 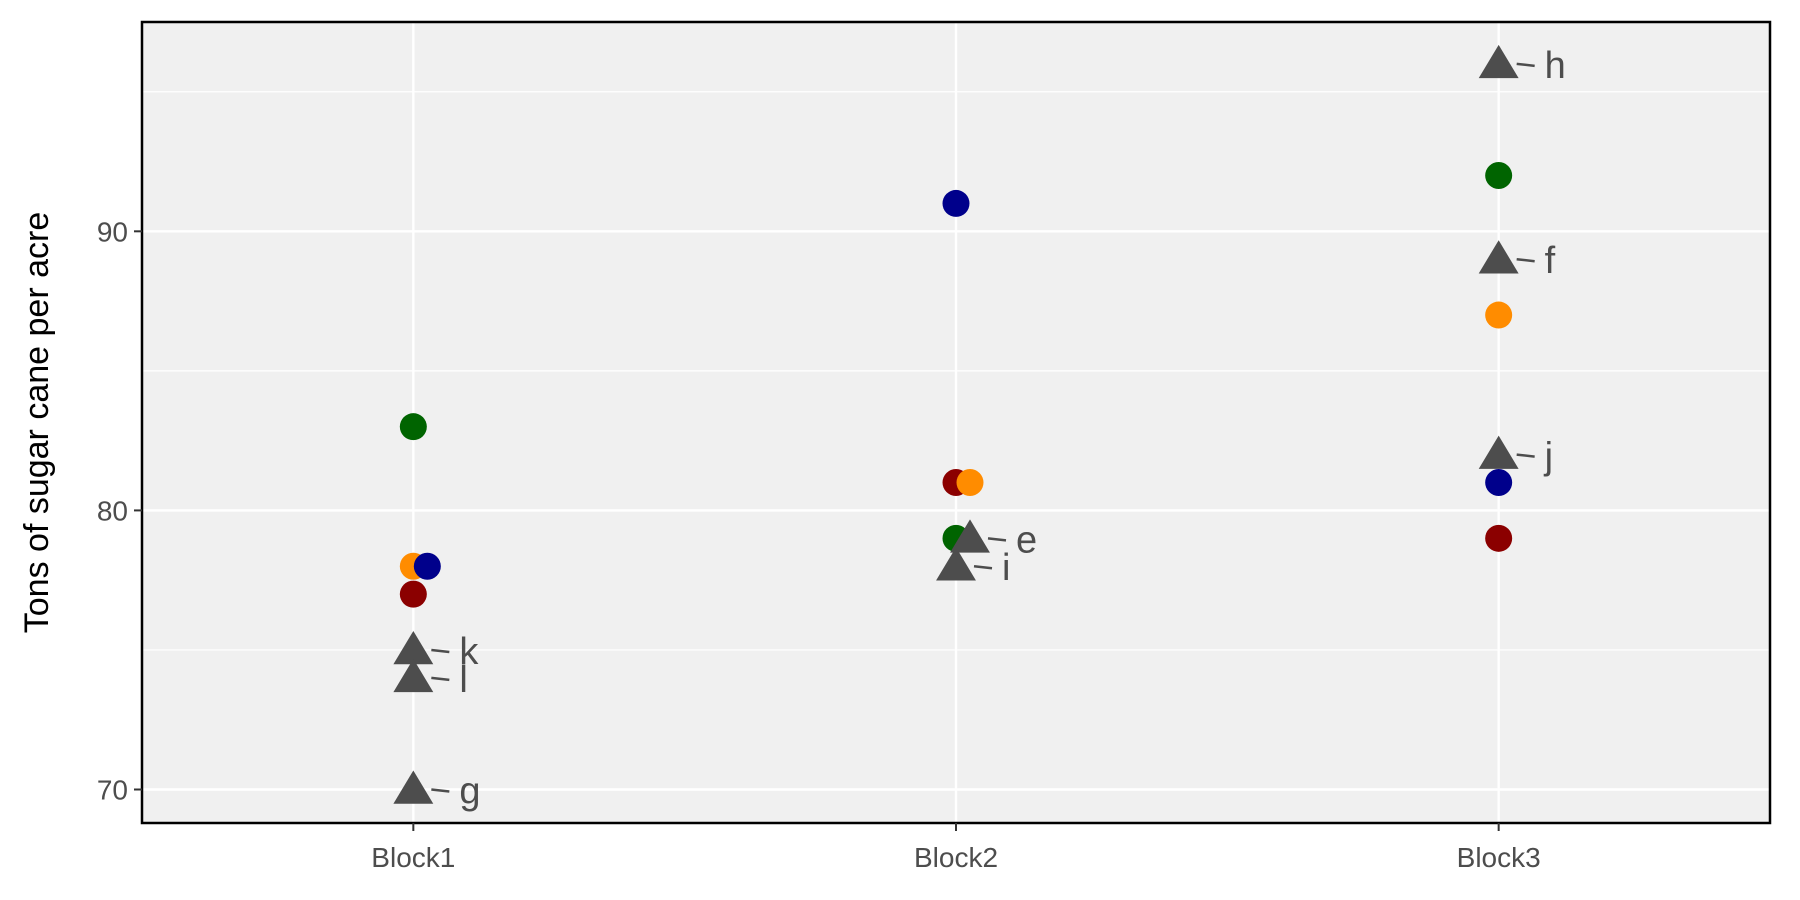 What do you see at coordinates (1026, 540) in the screenshot?
I see `point-label: e` at bounding box center [1026, 540].